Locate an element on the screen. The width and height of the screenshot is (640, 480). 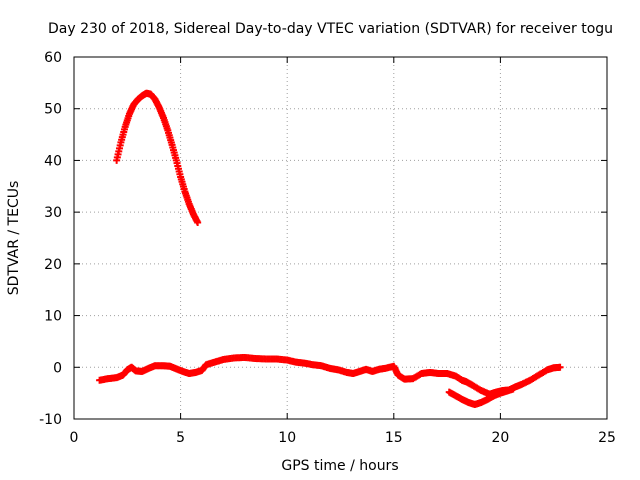
y-tick-label: 0 is located at coordinates (57, 368).